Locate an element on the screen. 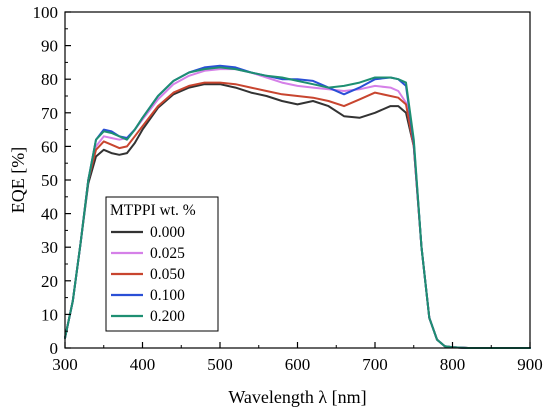  legend-box is located at coordinates (162, 264).